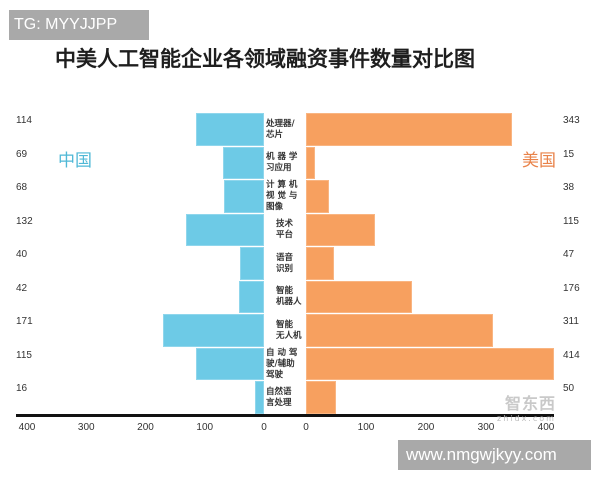  I want to click on category-label: 智能 机器人, so click(286, 297).